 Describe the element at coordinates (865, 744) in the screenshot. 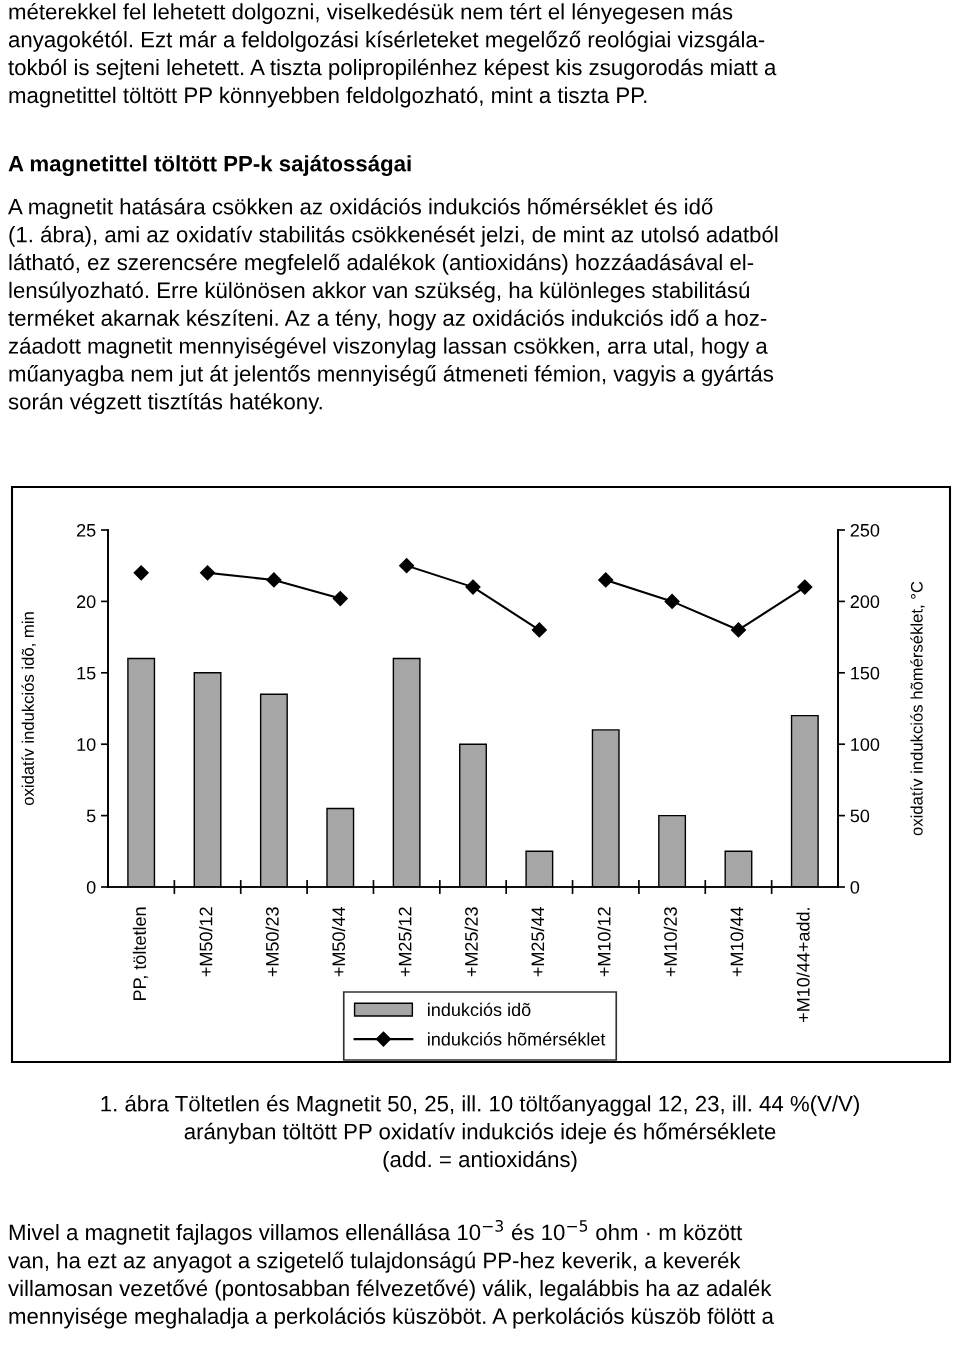

I see `y2-tick-label: 100` at that location.